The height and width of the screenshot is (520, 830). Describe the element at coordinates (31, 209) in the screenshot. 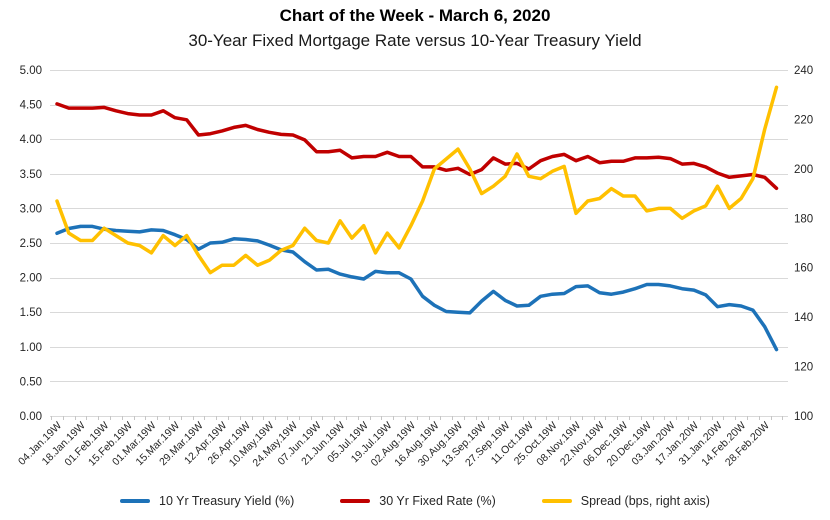

I see `left-axis-tick-label: 3.00` at that location.